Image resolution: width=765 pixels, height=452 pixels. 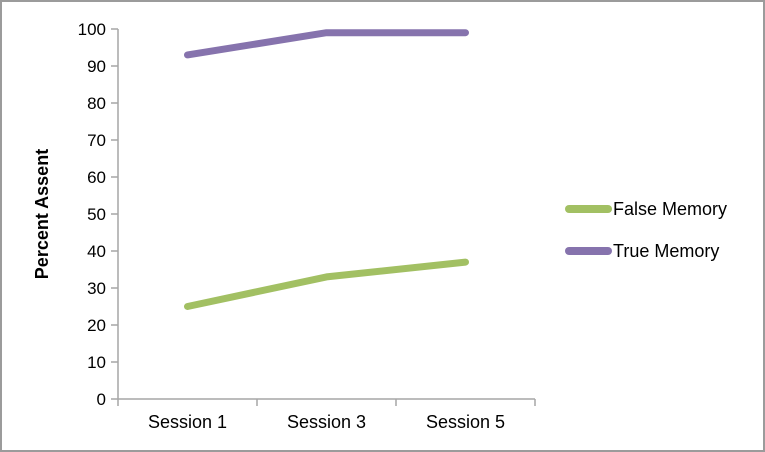 I want to click on y-tick-label: 90, so click(x=96, y=66).